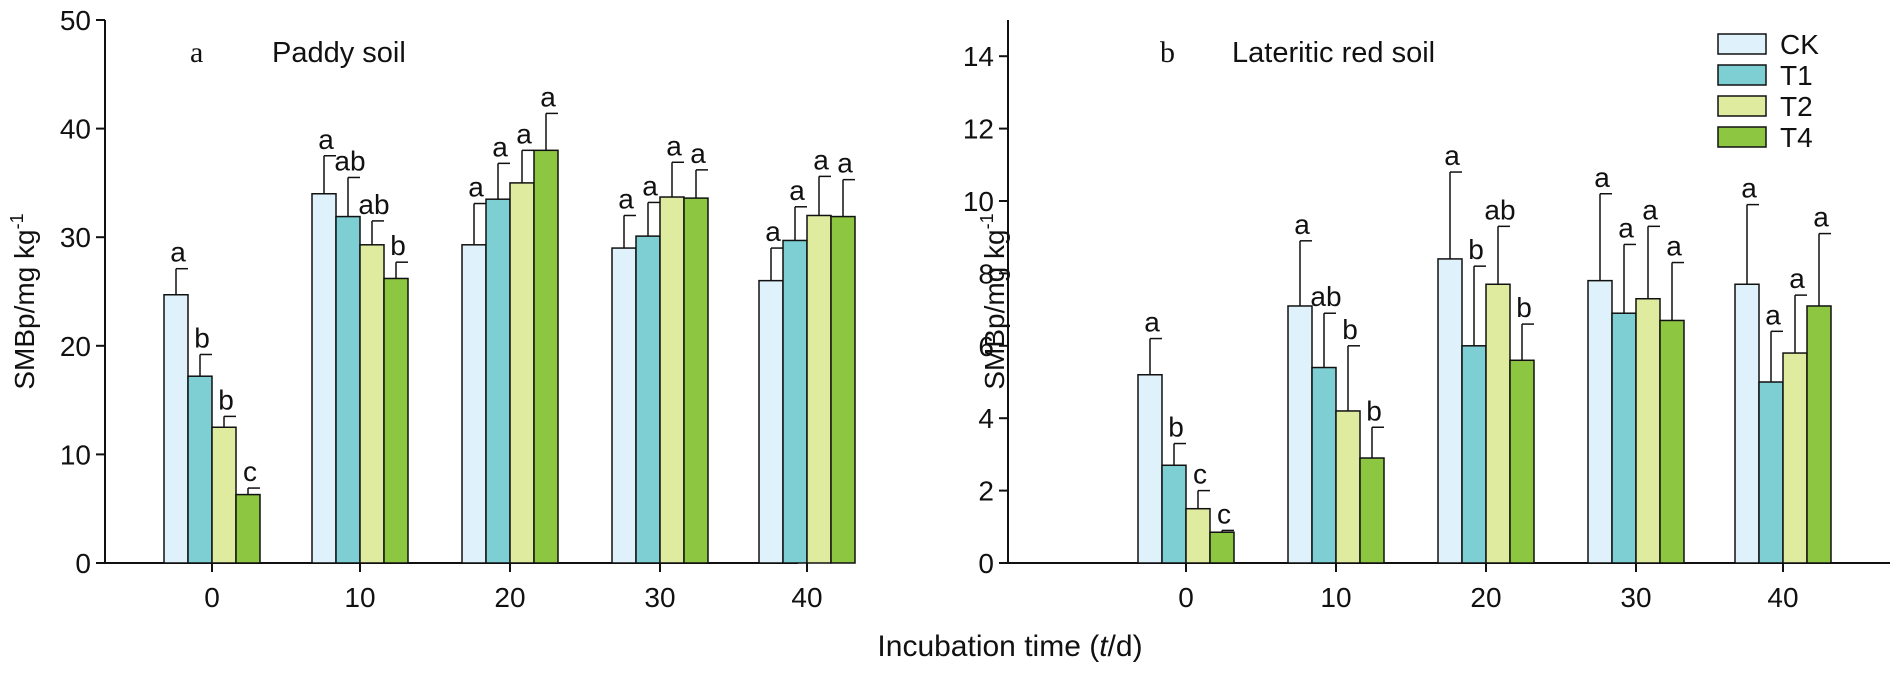 This screenshot has height=675, width=1902. I want to click on panel-letter: b, so click(1167, 52).